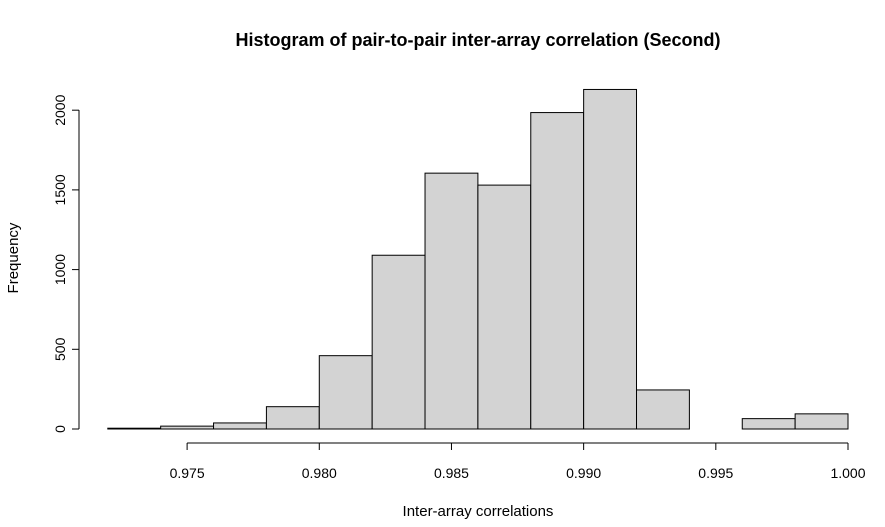 The height and width of the screenshot is (527, 885). Describe the element at coordinates (847, 473) in the screenshot. I see `x-tick-label: 1.000` at that location.